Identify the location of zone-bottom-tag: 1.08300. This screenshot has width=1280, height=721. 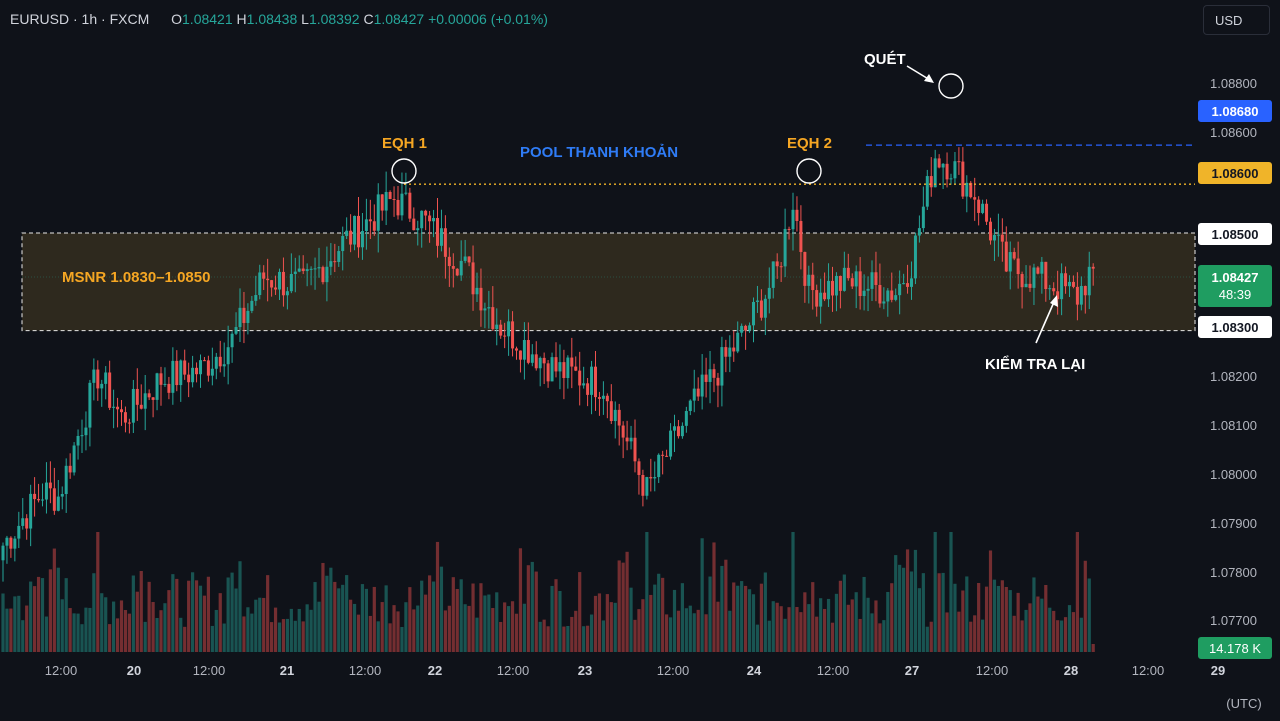
(1235, 327).